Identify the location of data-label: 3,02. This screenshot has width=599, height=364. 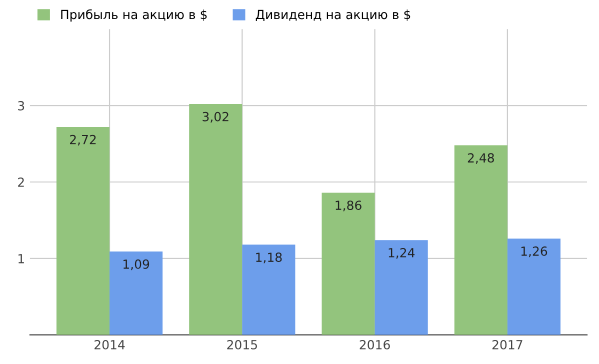
(215, 117).